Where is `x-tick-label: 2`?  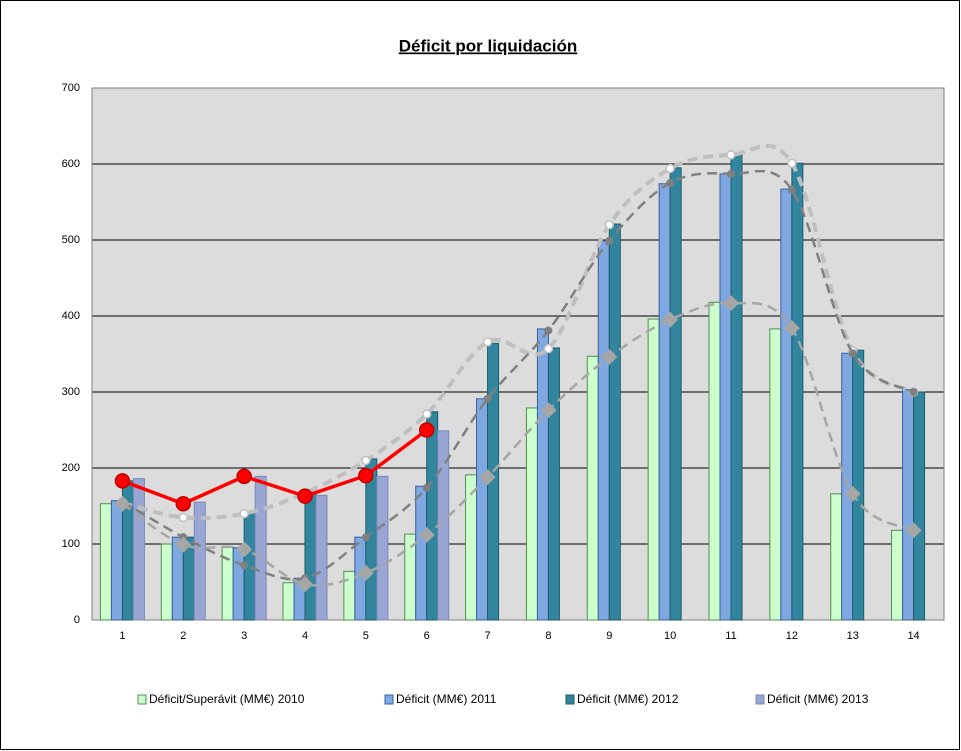
x-tick-label: 2 is located at coordinates (183, 636).